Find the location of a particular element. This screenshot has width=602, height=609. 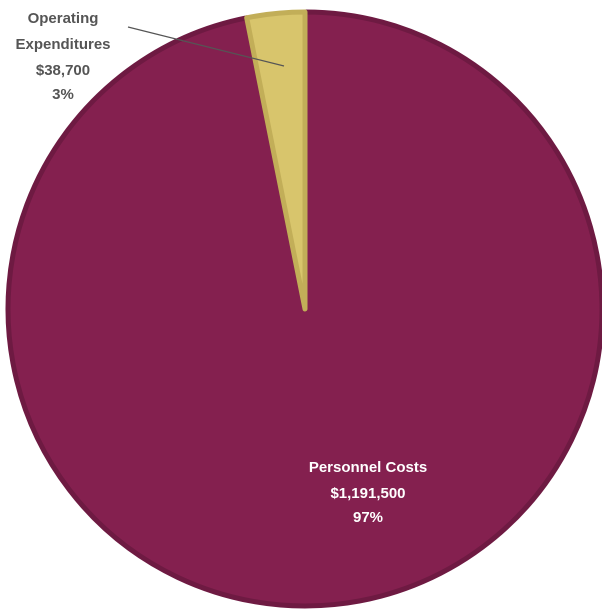

slice-label-name-line-2: Expenditures is located at coordinates (62, 44).